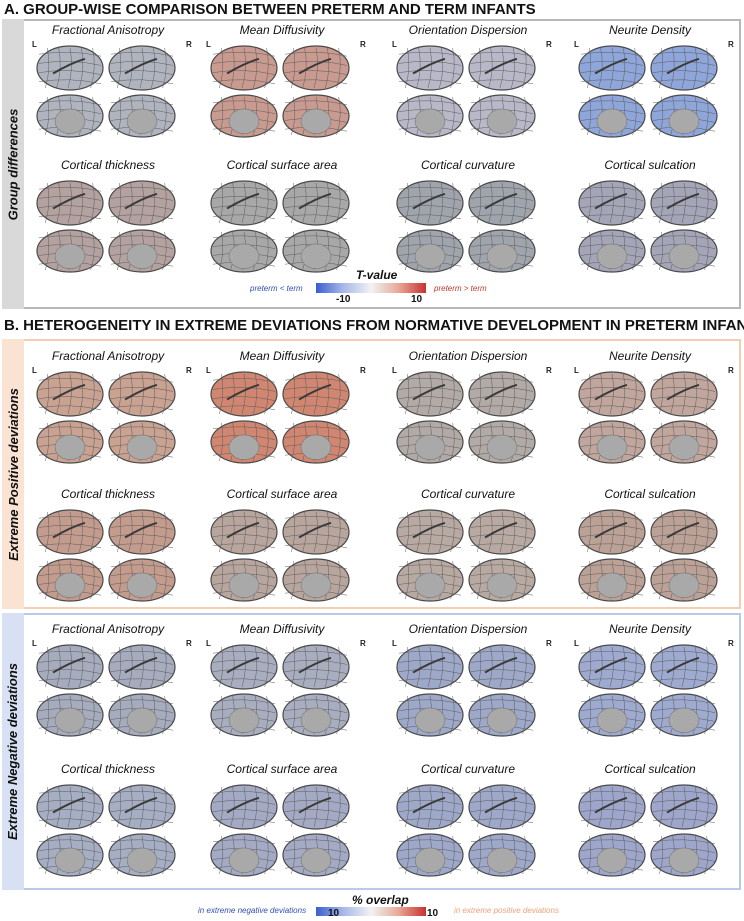 Image resolution: width=744 pixels, height=921 pixels. Describe the element at coordinates (252, 910) in the screenshot. I see `colorbar-b-left-note: in extreme negative deviations` at that location.